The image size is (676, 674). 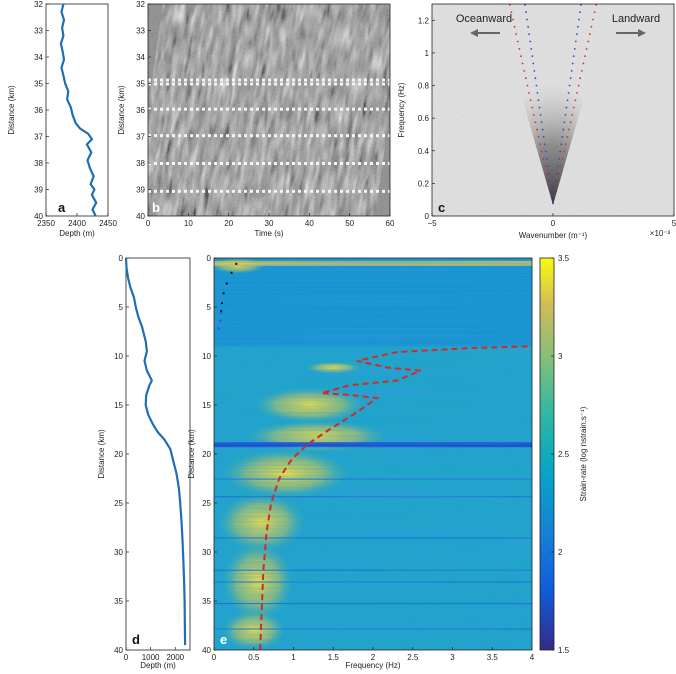 I want to click on panel-b-bands, so click(x=269, y=135).